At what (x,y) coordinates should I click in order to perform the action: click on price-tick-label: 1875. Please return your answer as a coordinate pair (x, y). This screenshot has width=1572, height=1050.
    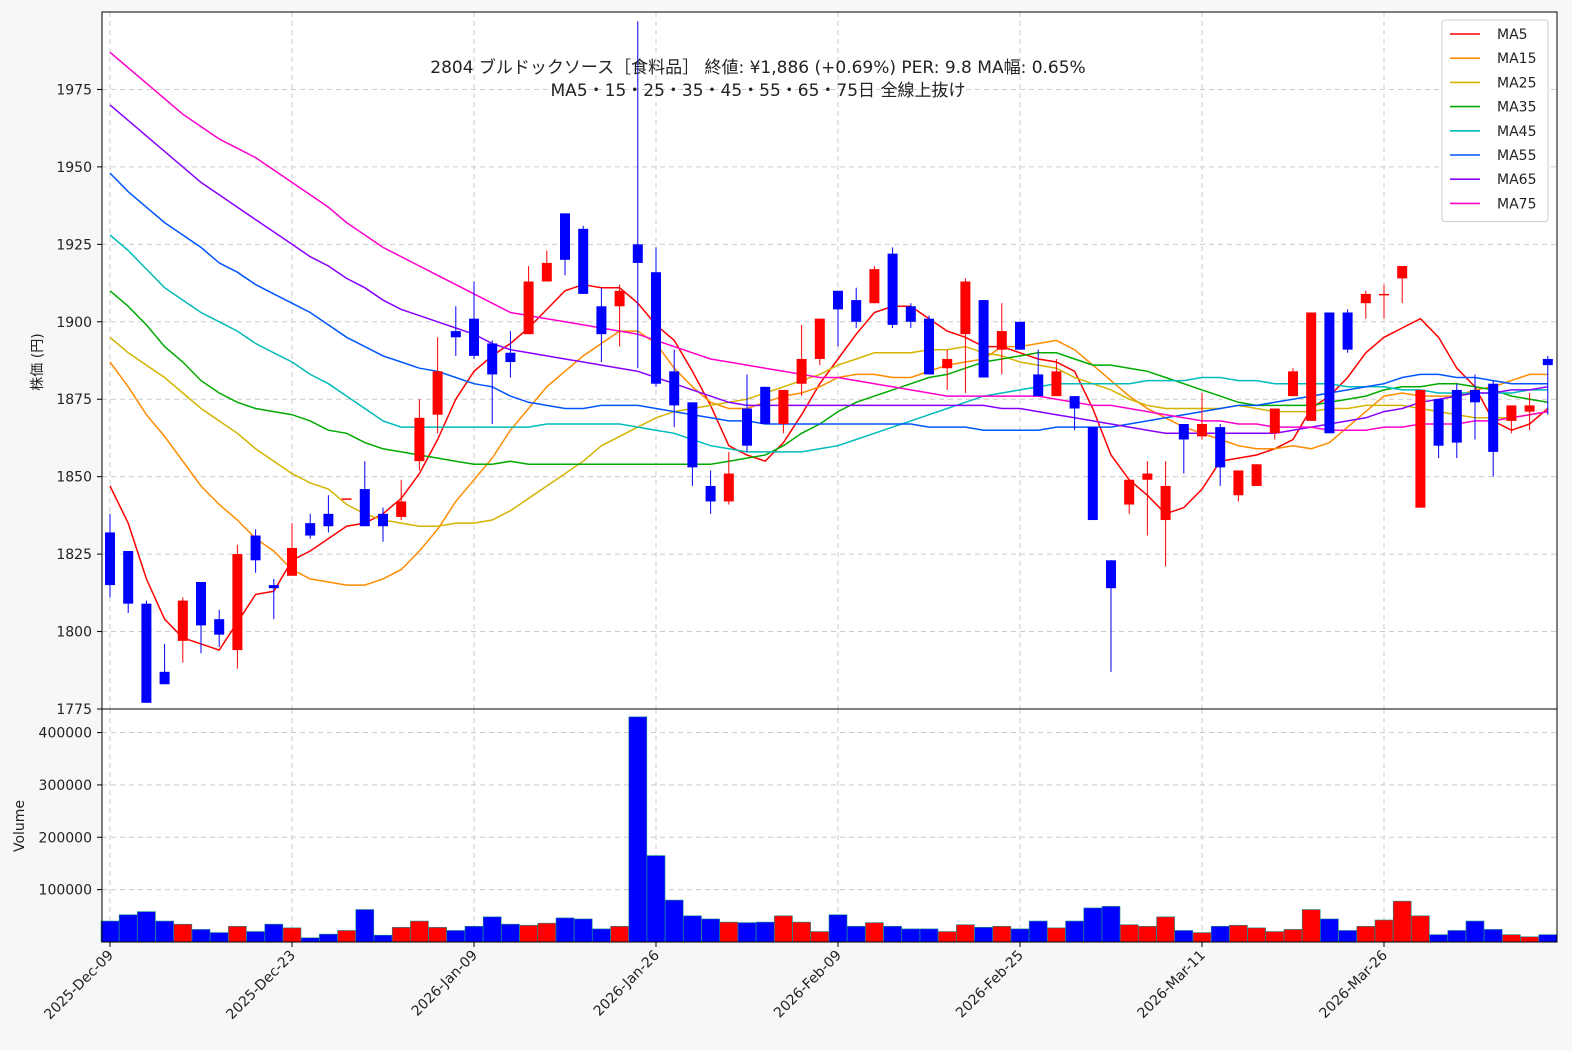
    Looking at the image, I should click on (74, 400).